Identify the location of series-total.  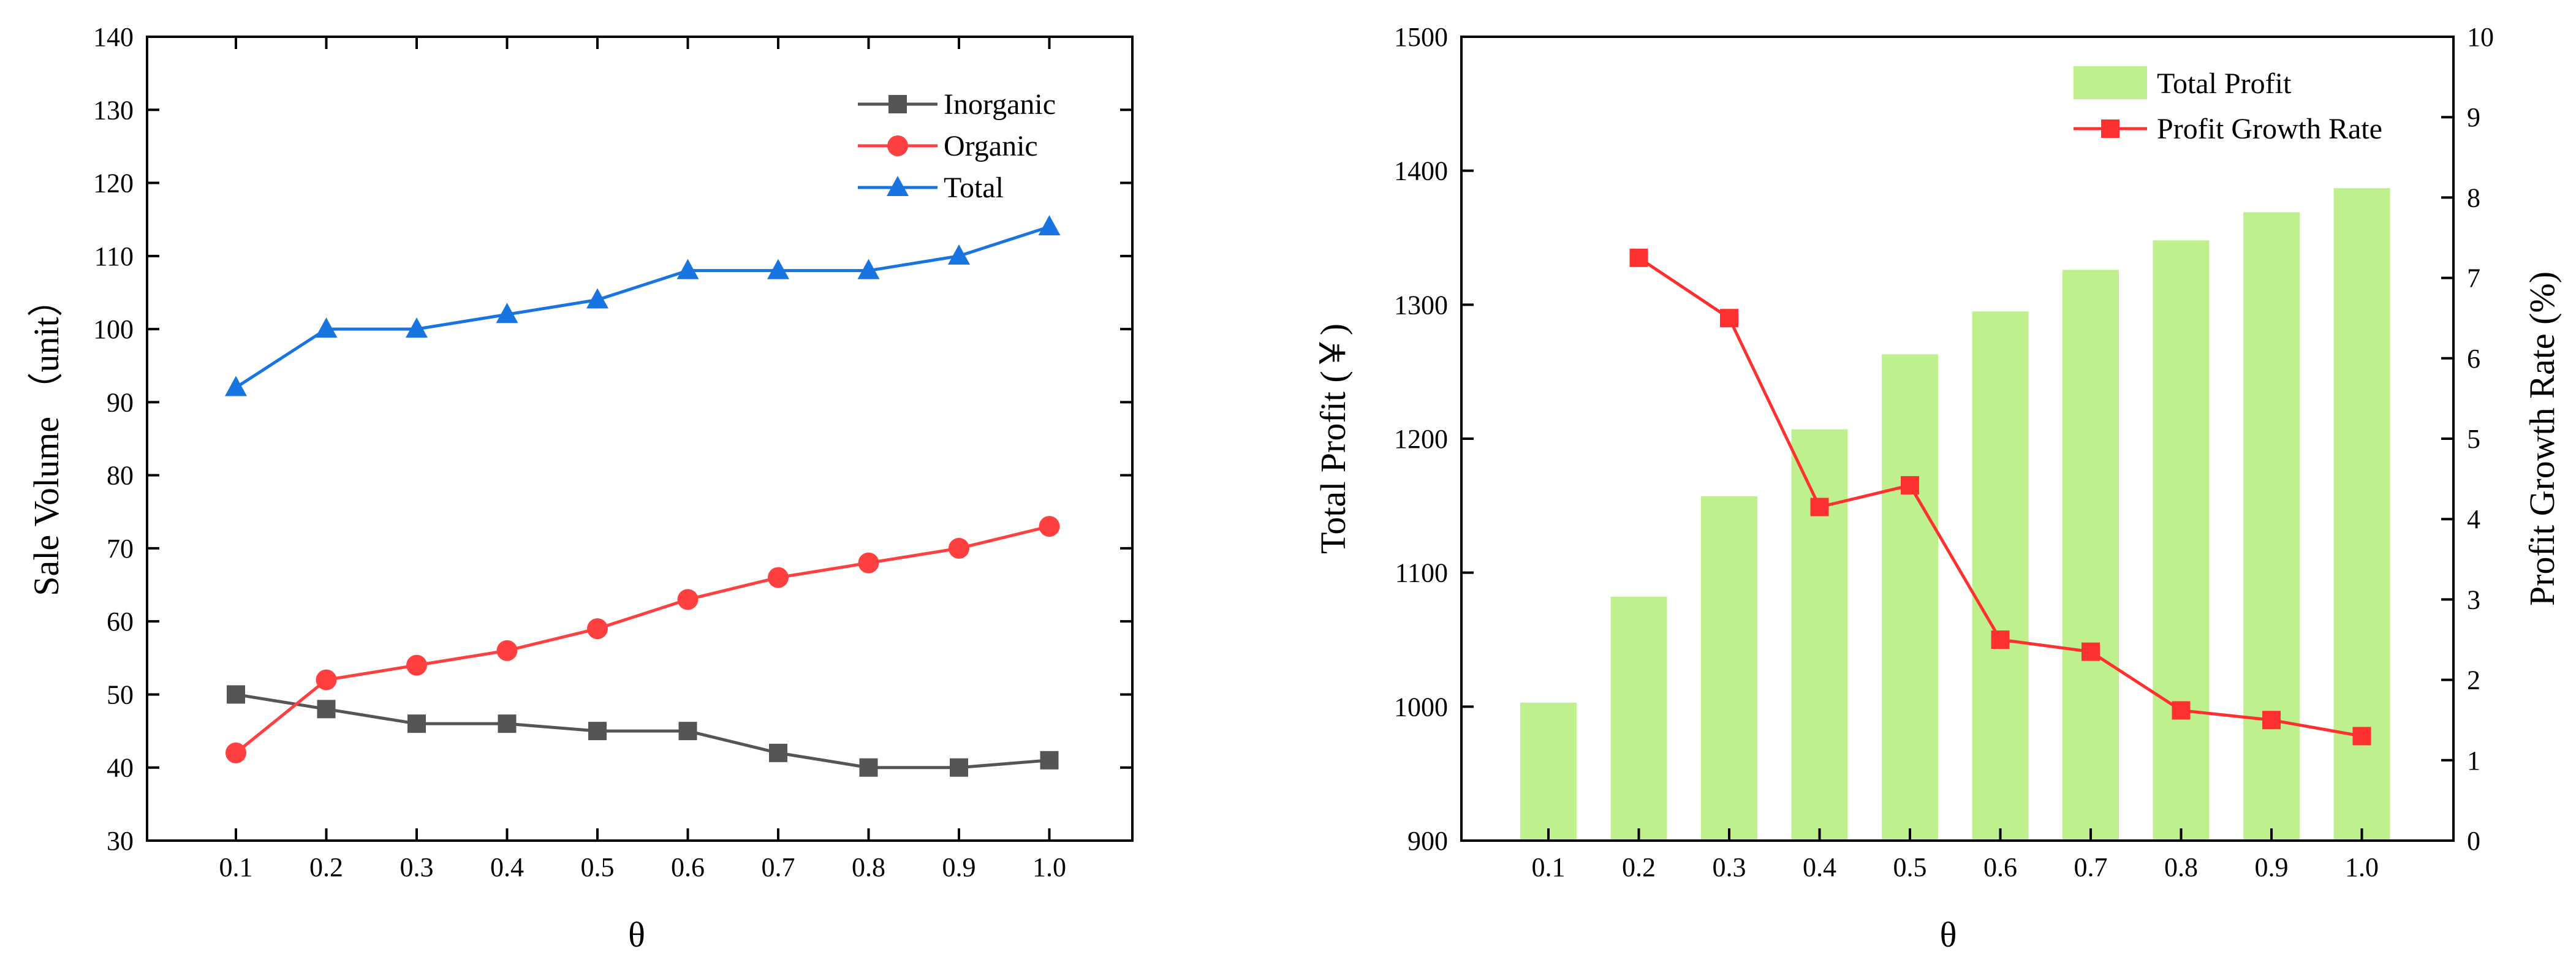
(643, 306).